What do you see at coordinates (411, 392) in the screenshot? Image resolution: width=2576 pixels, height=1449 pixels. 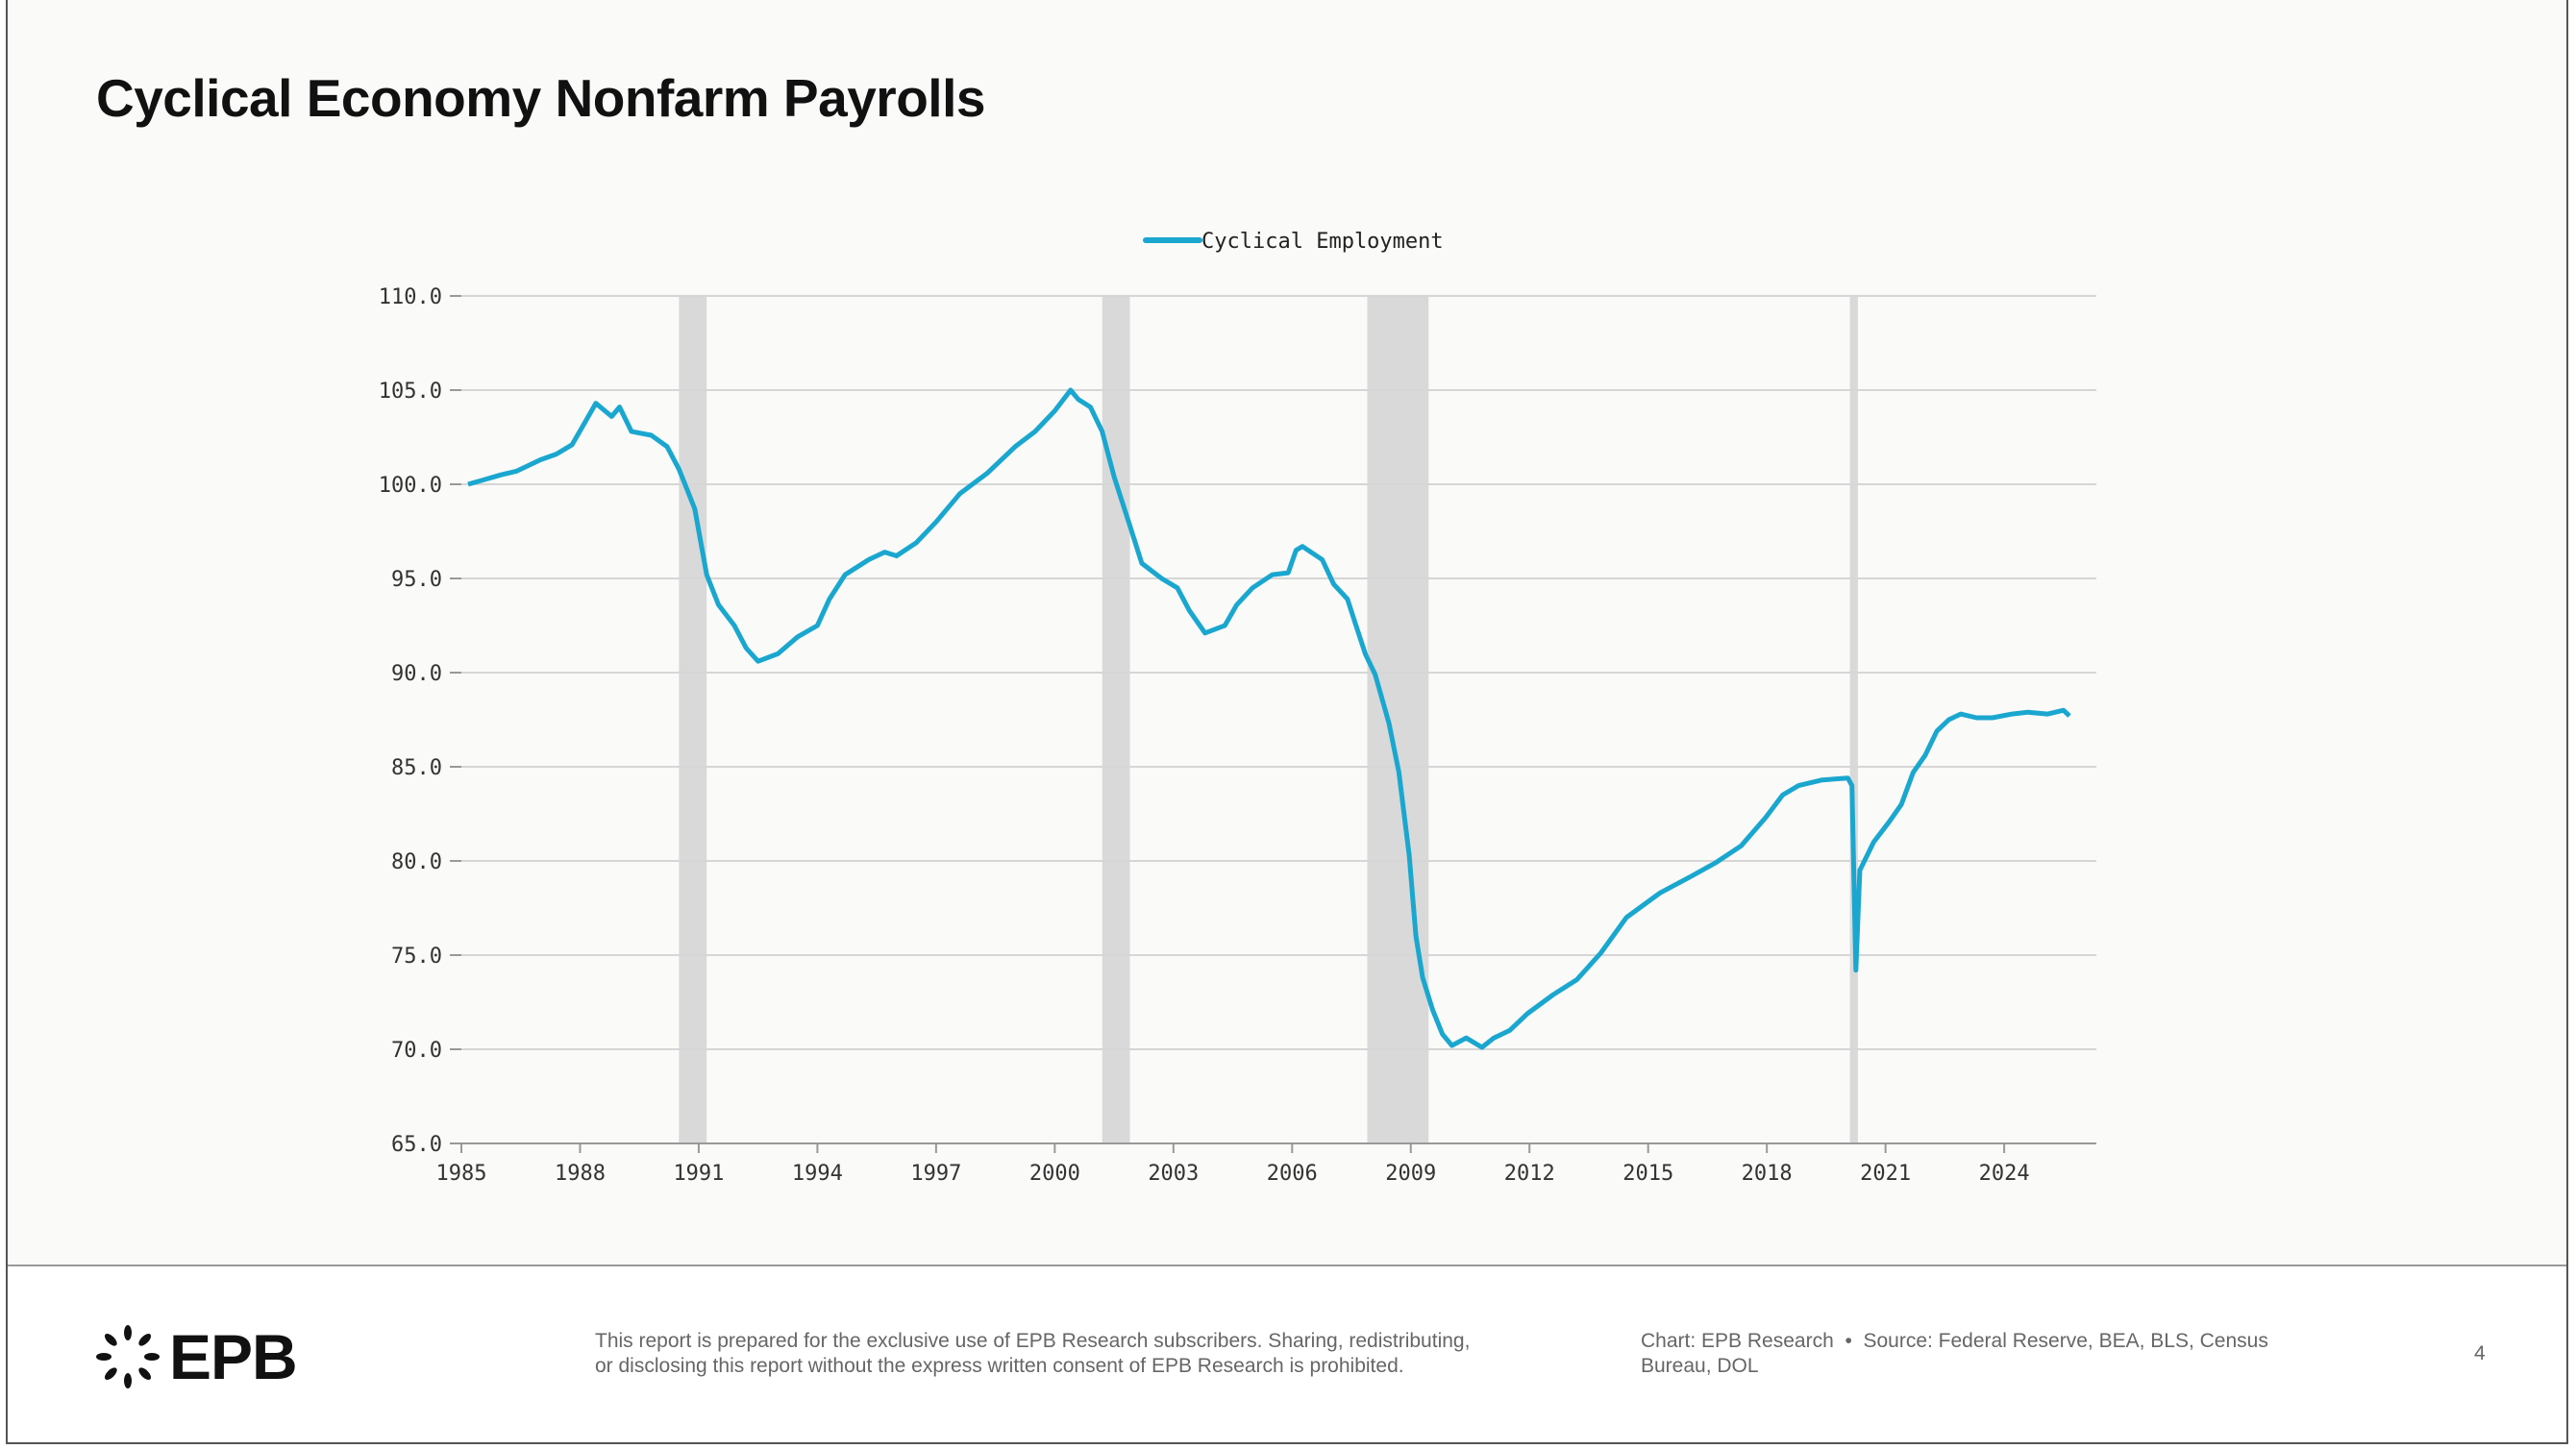 I see `y-tick-label: 105.0` at bounding box center [411, 392].